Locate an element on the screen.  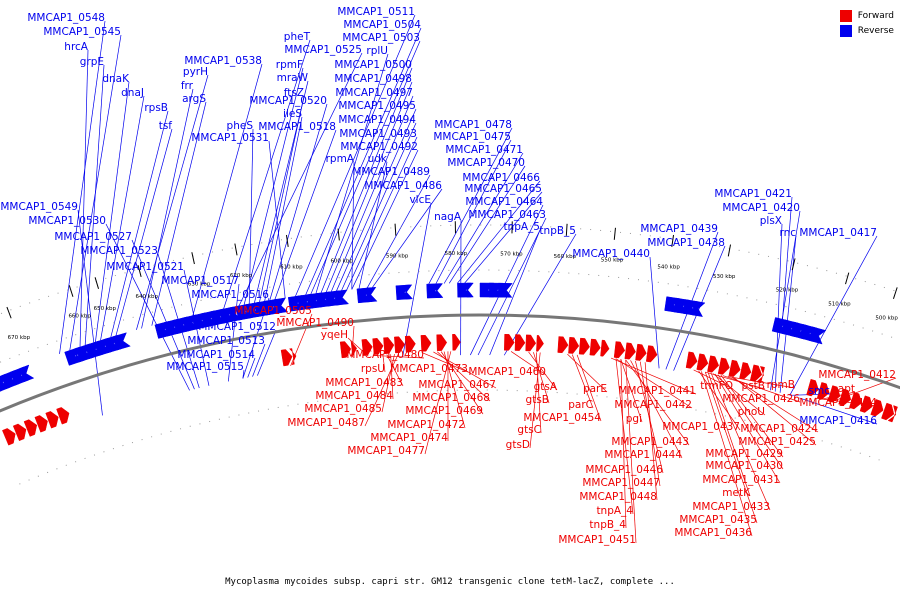
gene-label: MMCAP1_0429 is located at coordinates (744, 454).